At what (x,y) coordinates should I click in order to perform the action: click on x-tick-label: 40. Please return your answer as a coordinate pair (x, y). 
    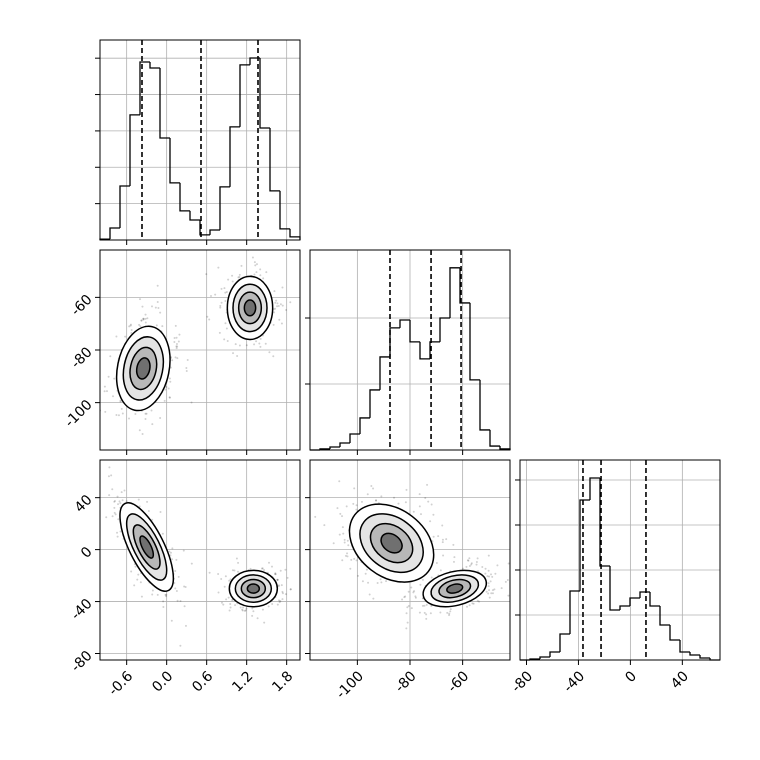
    Looking at the image, I should click on (680, 680).